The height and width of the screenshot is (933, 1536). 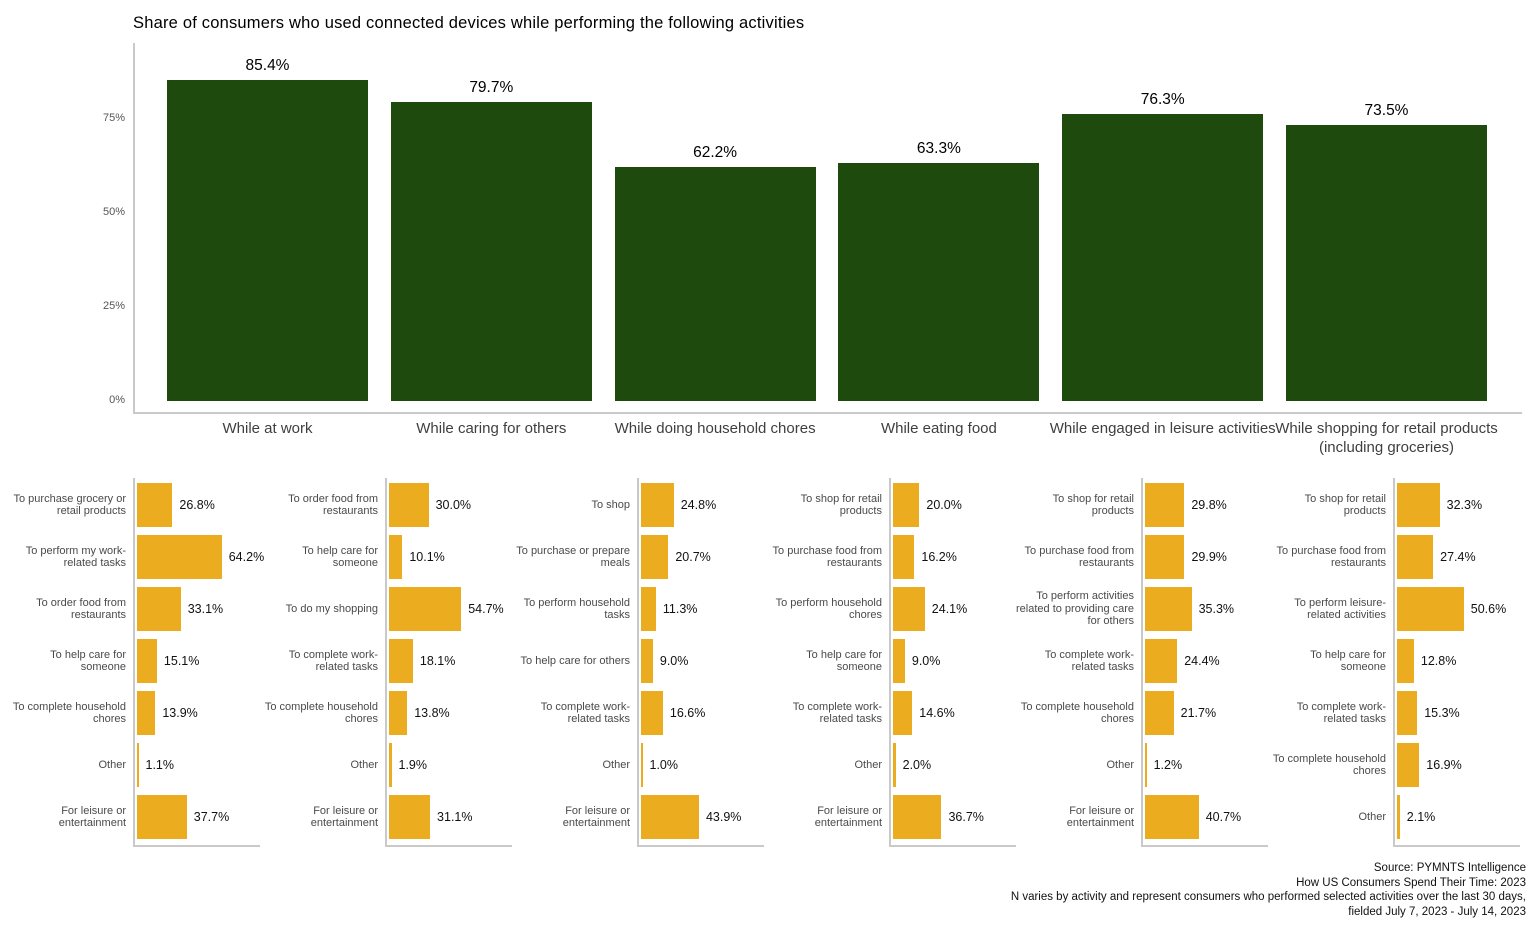 I want to click on x-axis-category-label: While at work, so click(x=267, y=428).